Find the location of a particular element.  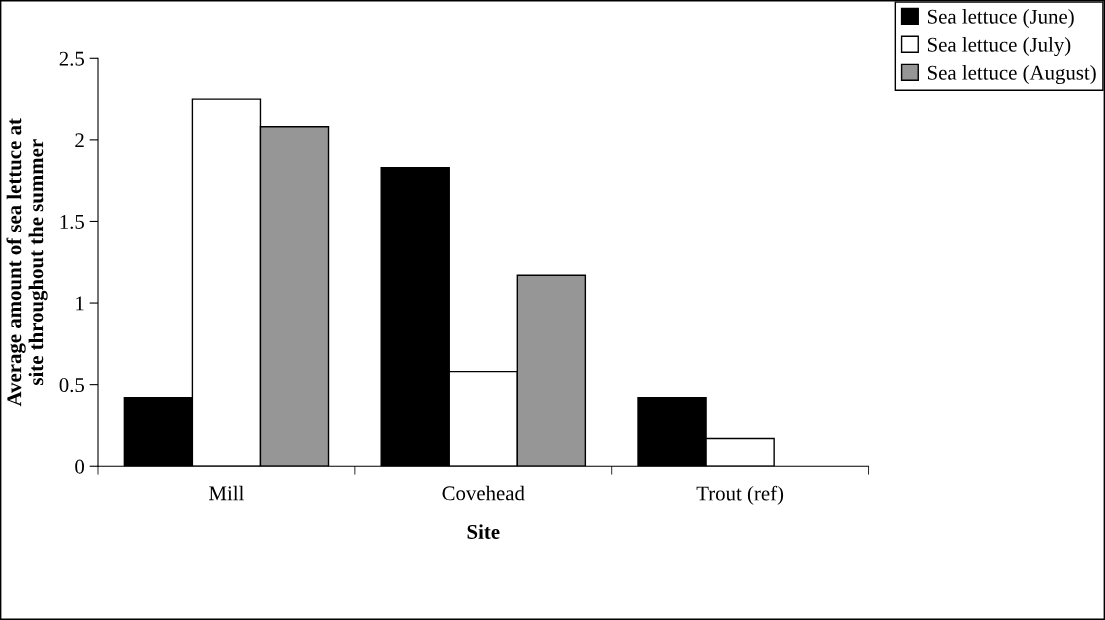

y-tick-label: 2 is located at coordinates (79, 140).